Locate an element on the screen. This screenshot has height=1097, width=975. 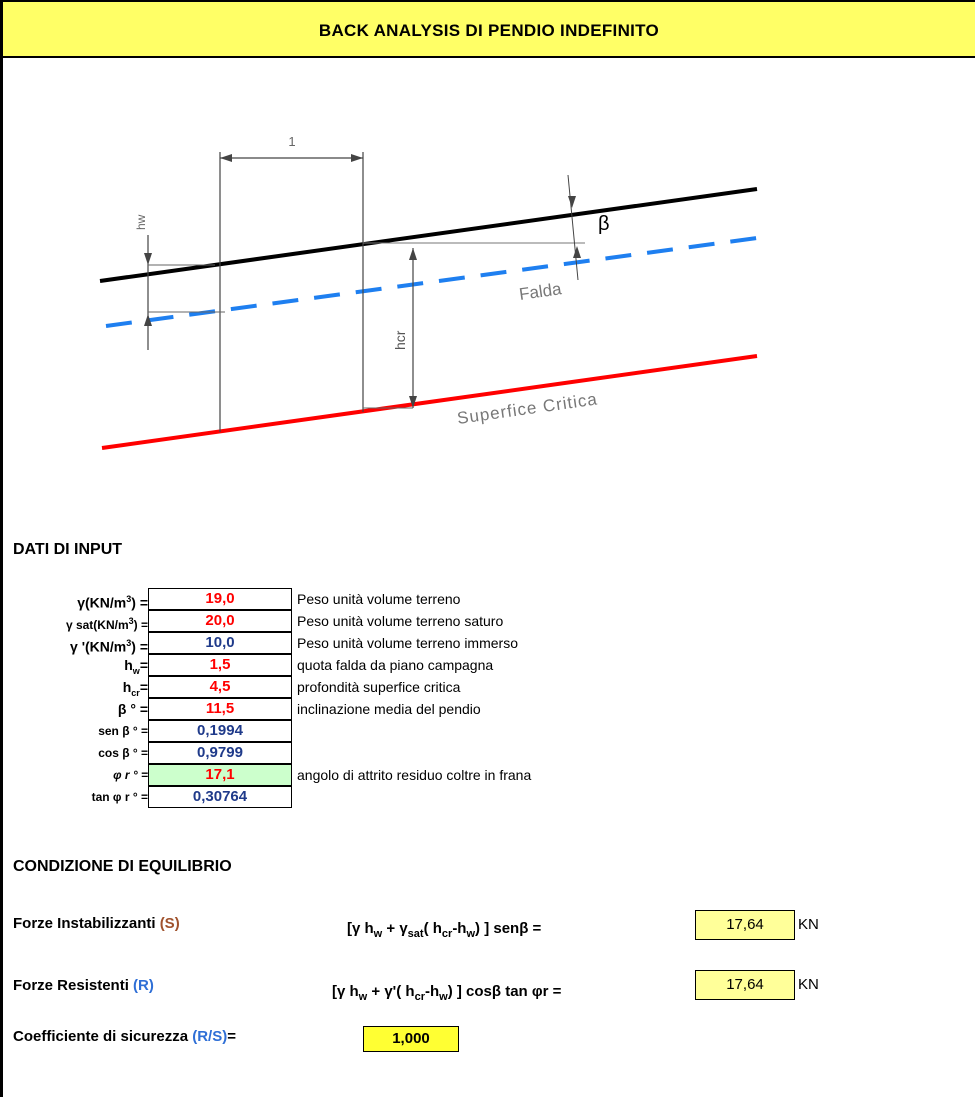
title-bar: BACK ANALYSIS DI PENDIO INDEFINITO is located at coordinates (489, 29).